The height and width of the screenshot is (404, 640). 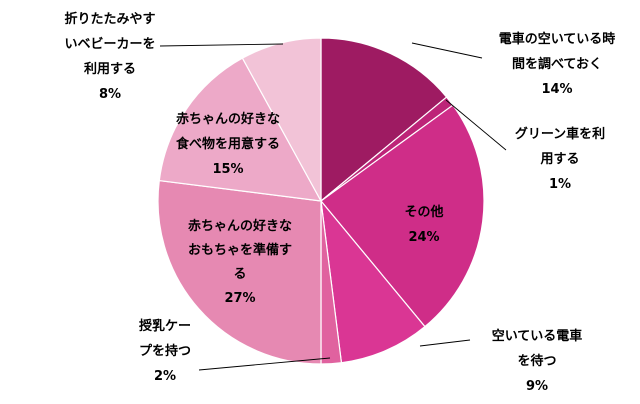 I want to click on slice-label-line: を待つ, so click(x=536, y=361).